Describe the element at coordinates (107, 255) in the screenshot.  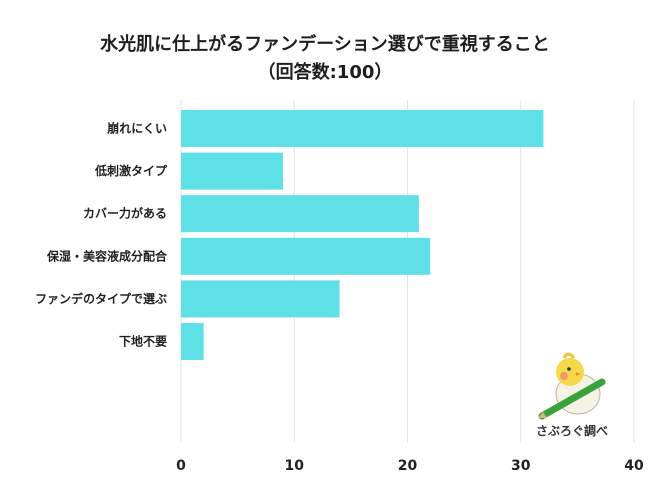
I see `category-label: 保湿・美容液成分配合` at that location.